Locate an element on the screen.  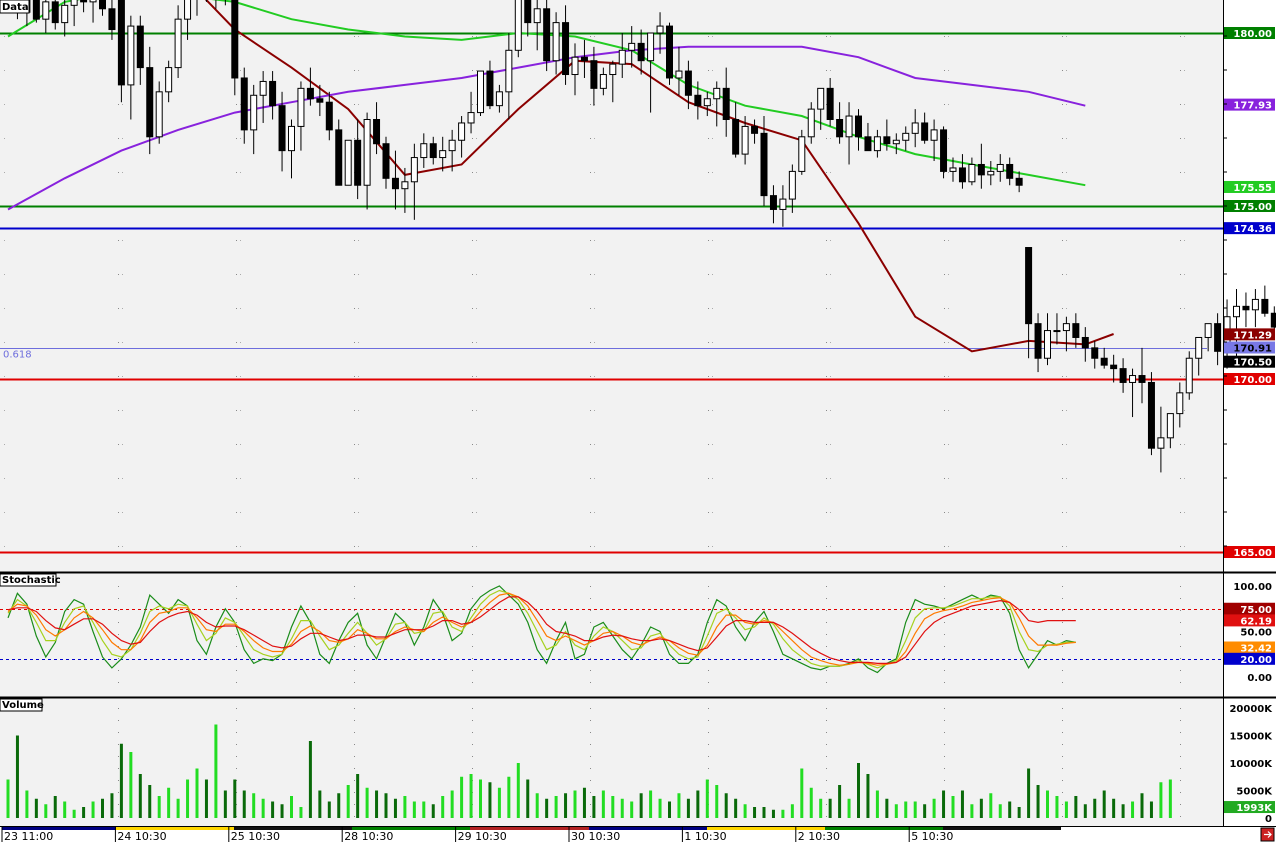
price-tag: 170.00 is located at coordinates (1249, 379).